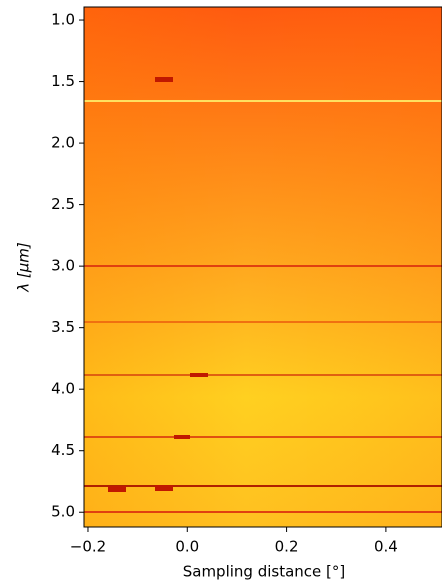 This screenshot has width=442, height=586. Describe the element at coordinates (63, 266) in the screenshot. I see `y-tick-label: 3.0` at that location.